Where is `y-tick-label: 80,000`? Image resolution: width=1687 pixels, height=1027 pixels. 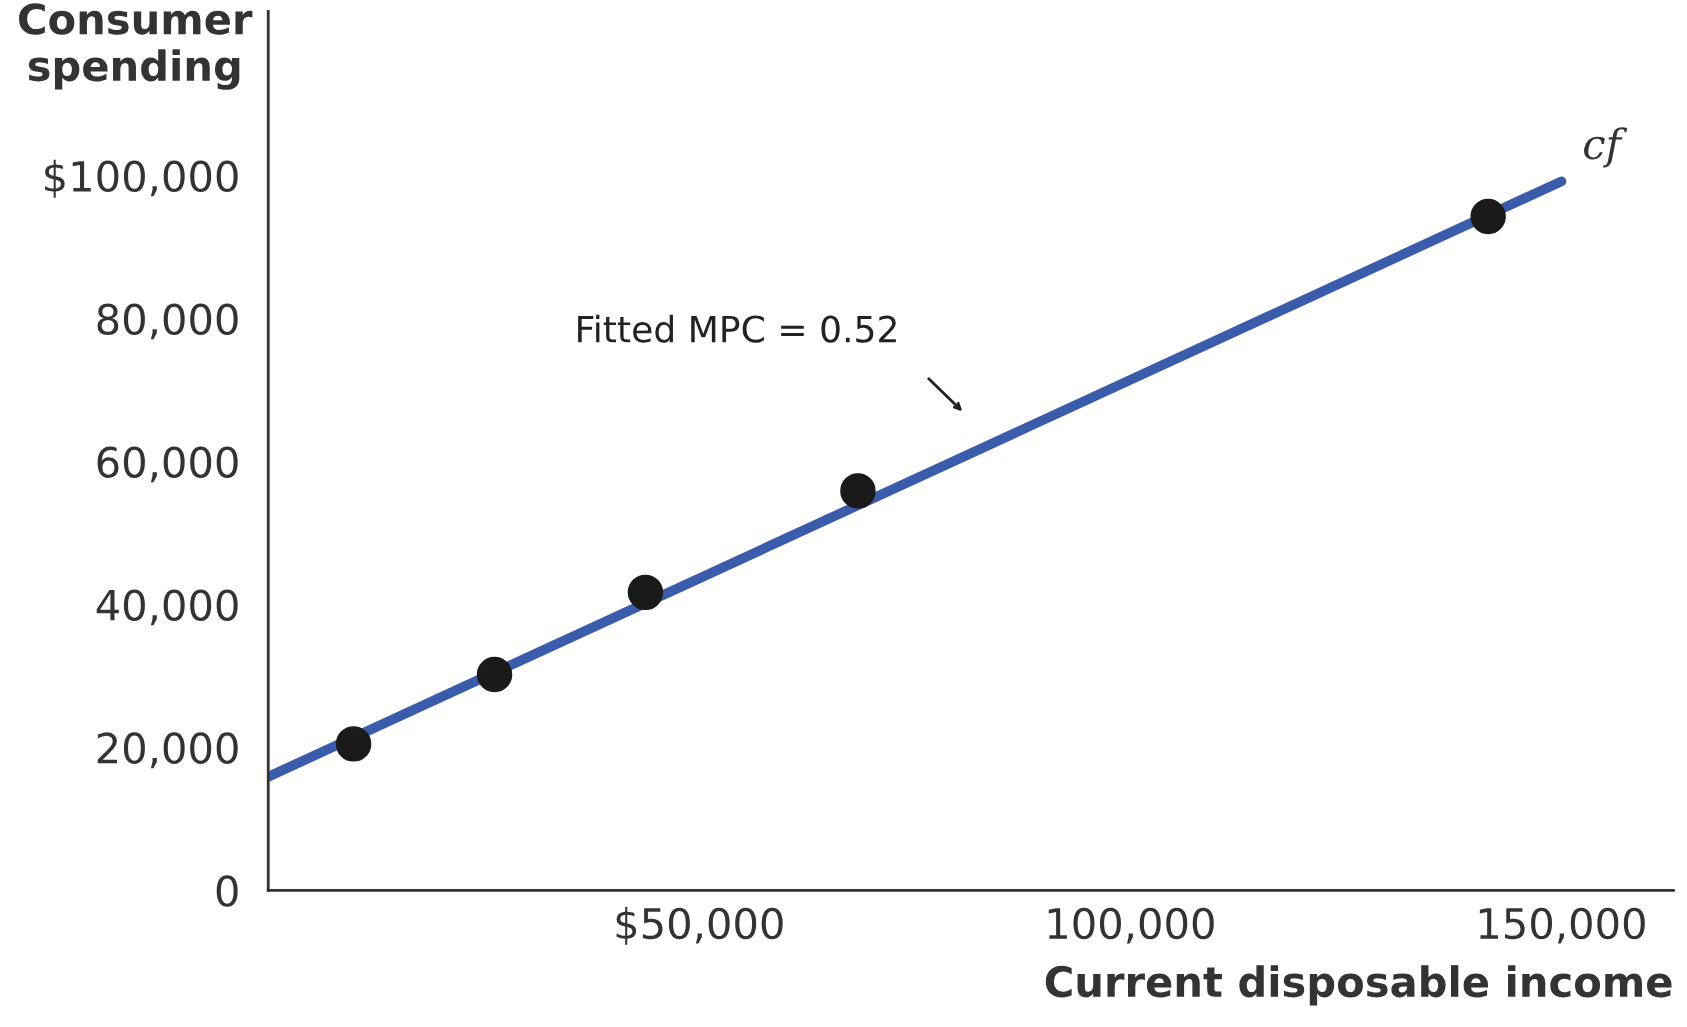
y-tick-label: 80,000 is located at coordinates (167, 321).